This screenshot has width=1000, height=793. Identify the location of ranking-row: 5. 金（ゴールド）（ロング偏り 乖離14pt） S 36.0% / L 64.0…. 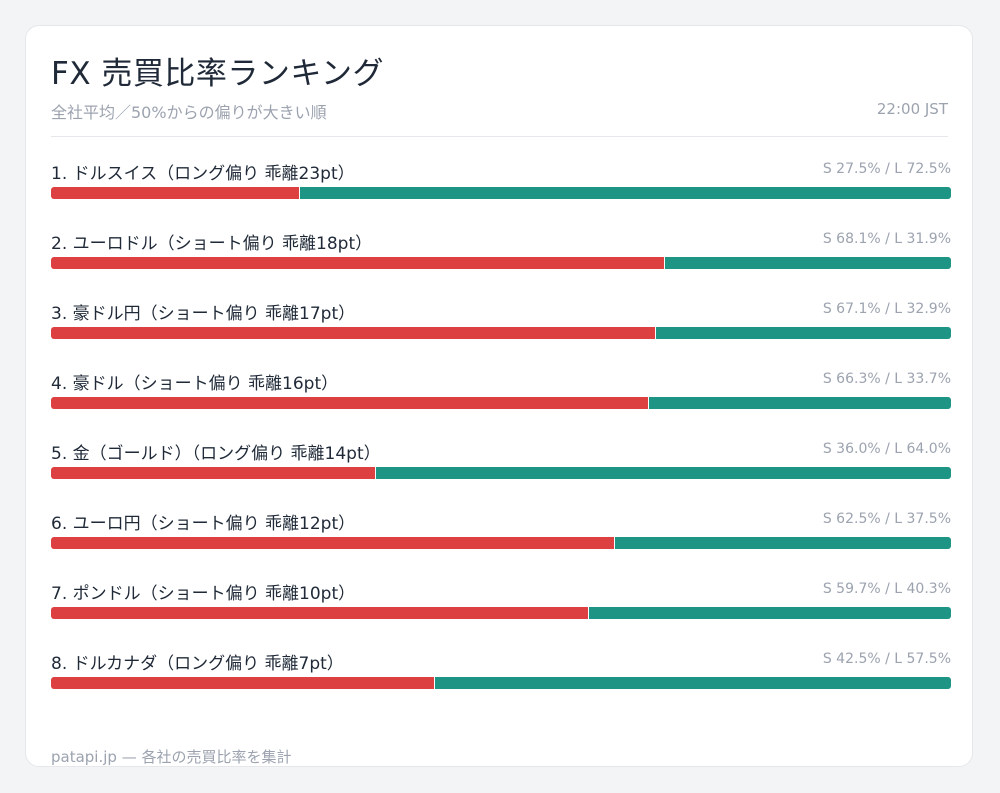
(501, 474).